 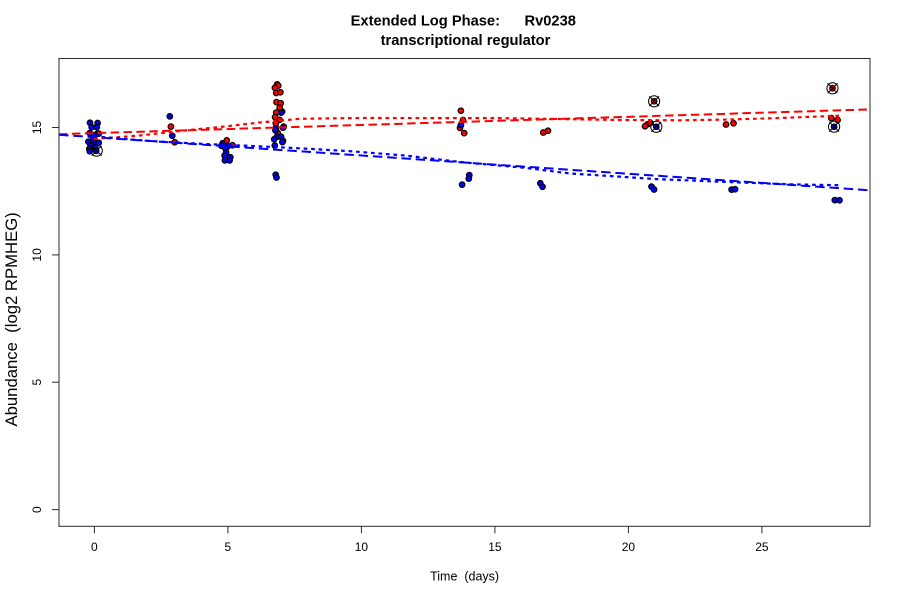 What do you see at coordinates (762, 547) in the screenshot?
I see `svg-text: 25` at bounding box center [762, 547].